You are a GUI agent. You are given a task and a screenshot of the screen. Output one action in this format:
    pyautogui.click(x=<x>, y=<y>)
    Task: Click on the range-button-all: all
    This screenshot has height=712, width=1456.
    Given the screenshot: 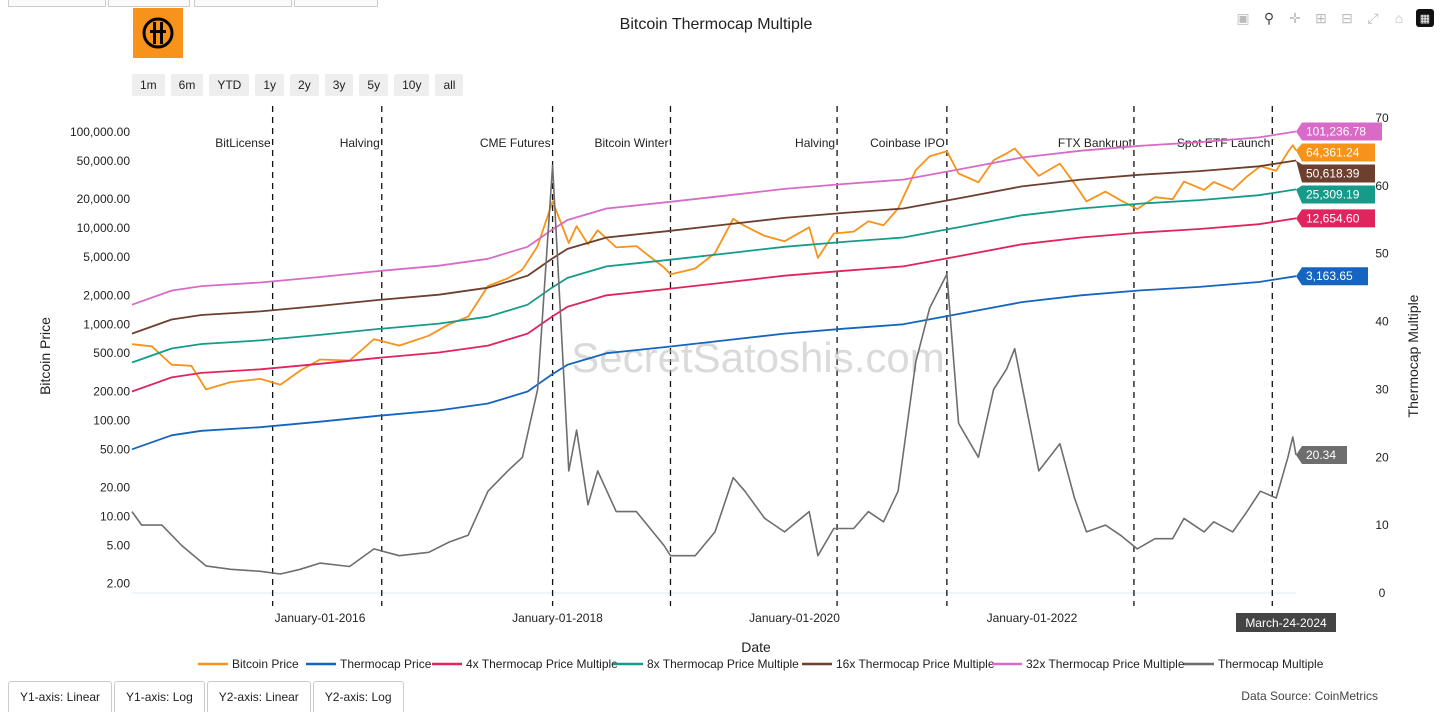 What is the action you would take?
    pyautogui.click(x=449, y=85)
    